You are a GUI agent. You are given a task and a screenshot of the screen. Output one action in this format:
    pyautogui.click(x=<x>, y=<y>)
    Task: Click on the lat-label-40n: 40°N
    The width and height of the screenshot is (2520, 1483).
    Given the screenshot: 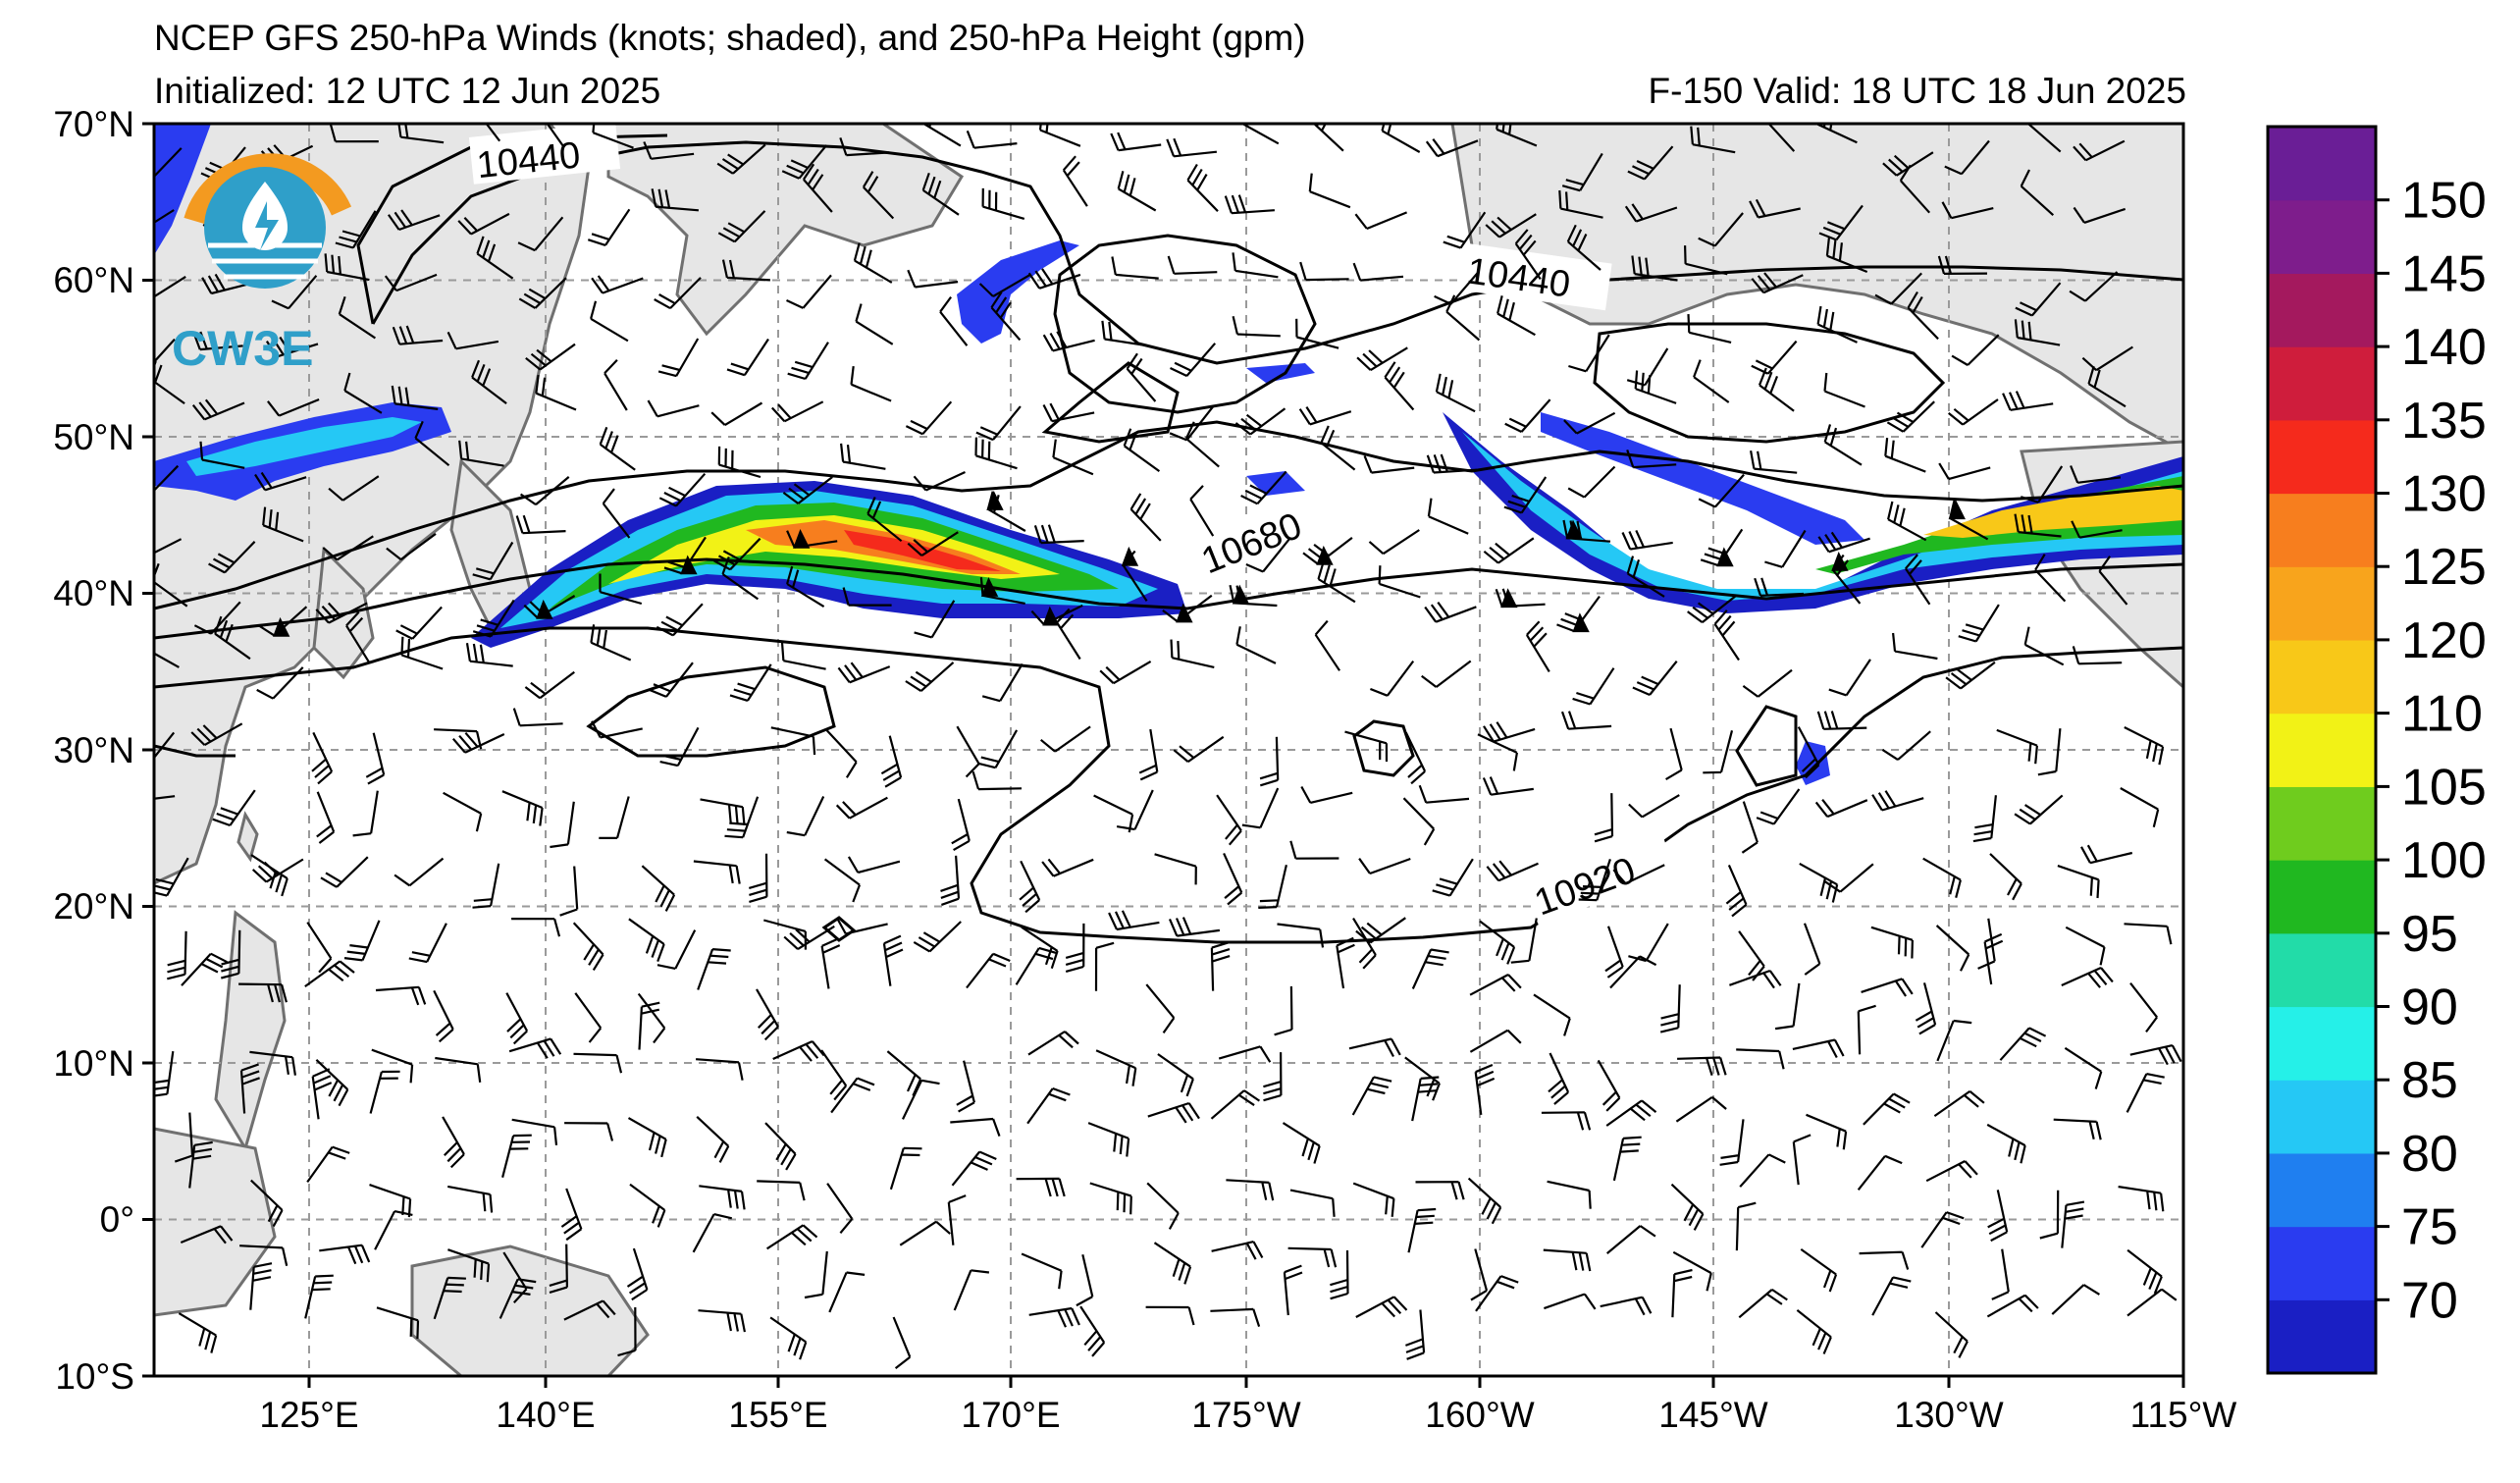 What is the action you would take?
    pyautogui.click(x=93, y=593)
    